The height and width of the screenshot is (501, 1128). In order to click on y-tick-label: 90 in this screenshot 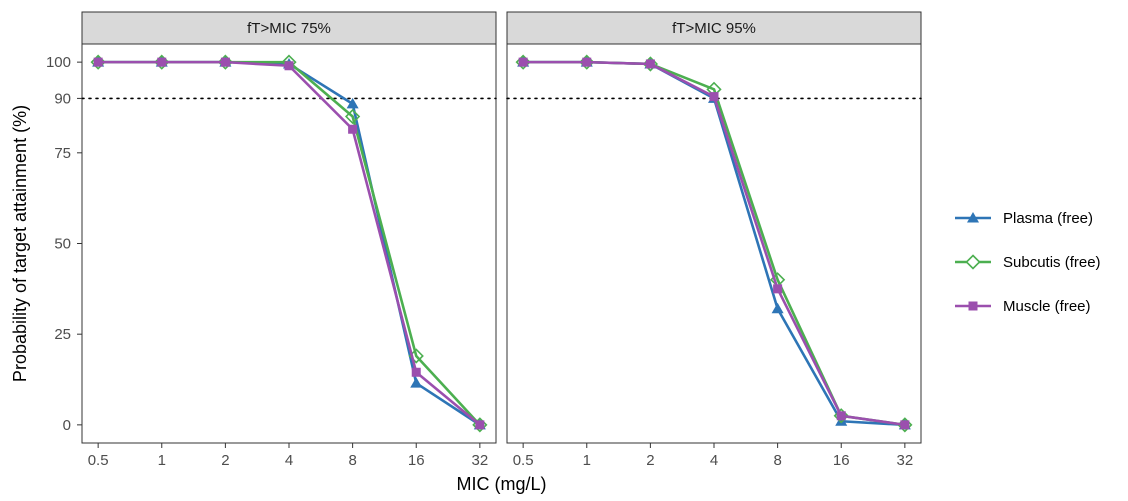, I will do `click(62, 98)`.